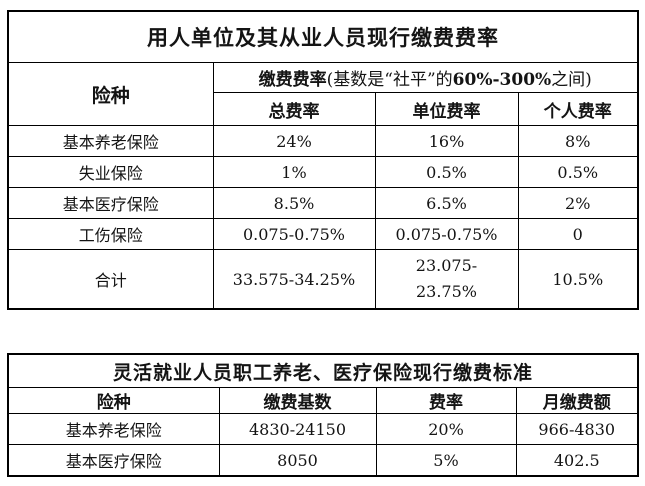  I want to click on employer-rate-header: 单位费率, so click(446, 109).